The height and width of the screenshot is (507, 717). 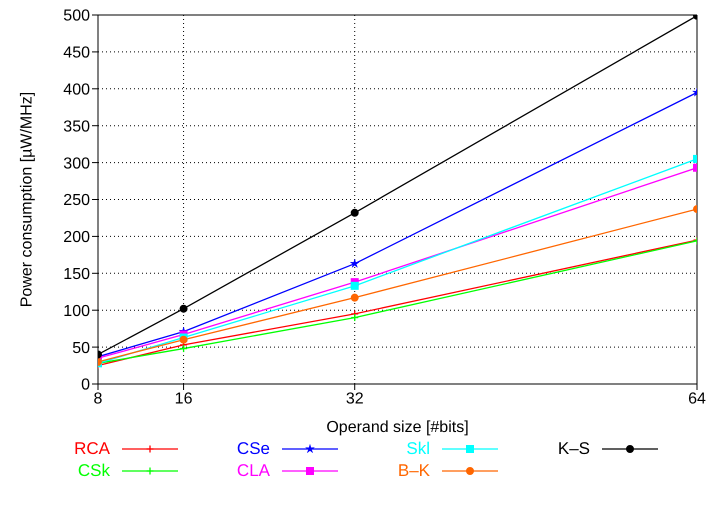 I want to click on legend-label: K–S, so click(x=574, y=449).